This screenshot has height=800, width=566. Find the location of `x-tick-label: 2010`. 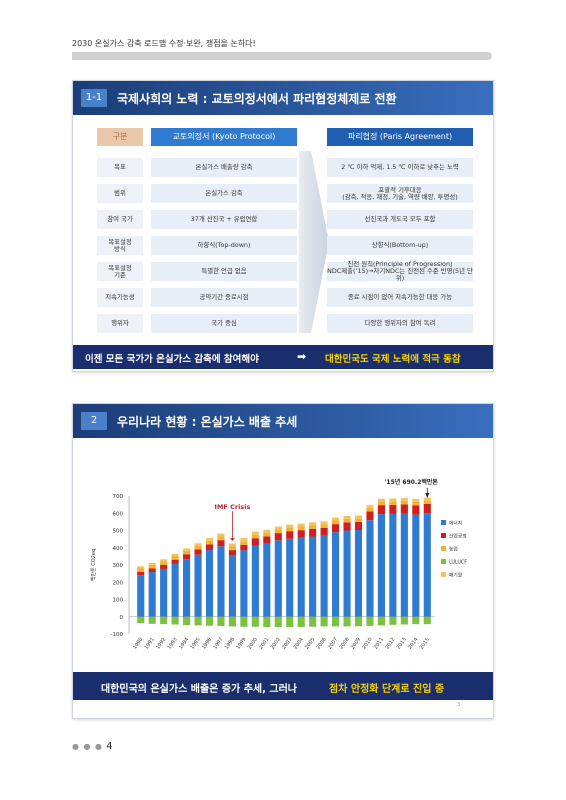

x-tick-label: 2010 is located at coordinates (367, 644).